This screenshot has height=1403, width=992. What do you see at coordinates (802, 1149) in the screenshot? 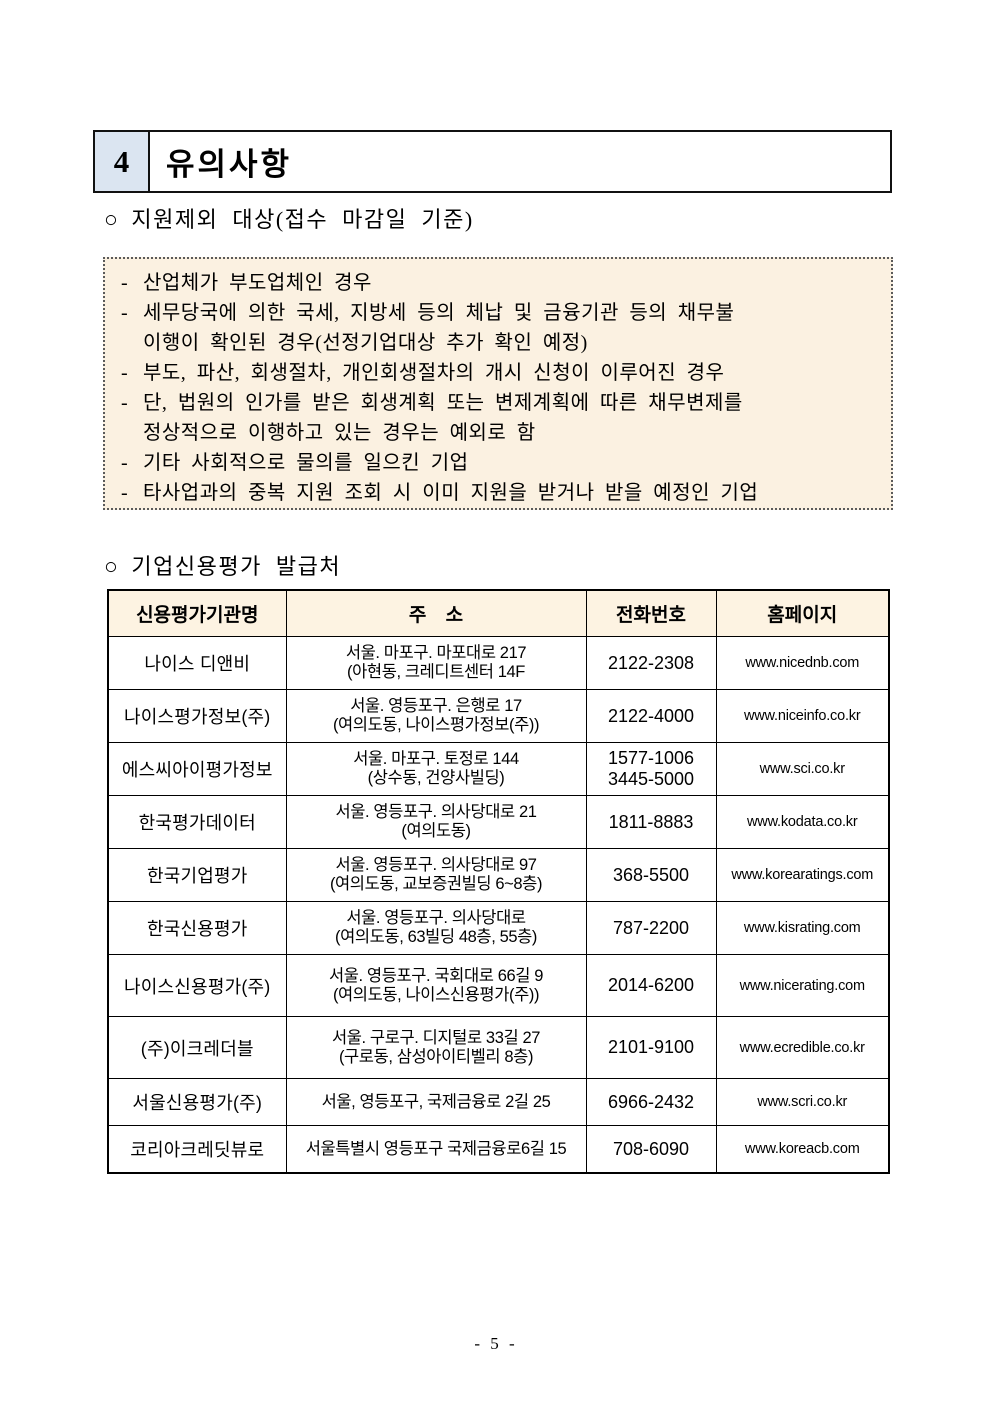
I see `agency-homepage: www.koreacb.com` at bounding box center [802, 1149].